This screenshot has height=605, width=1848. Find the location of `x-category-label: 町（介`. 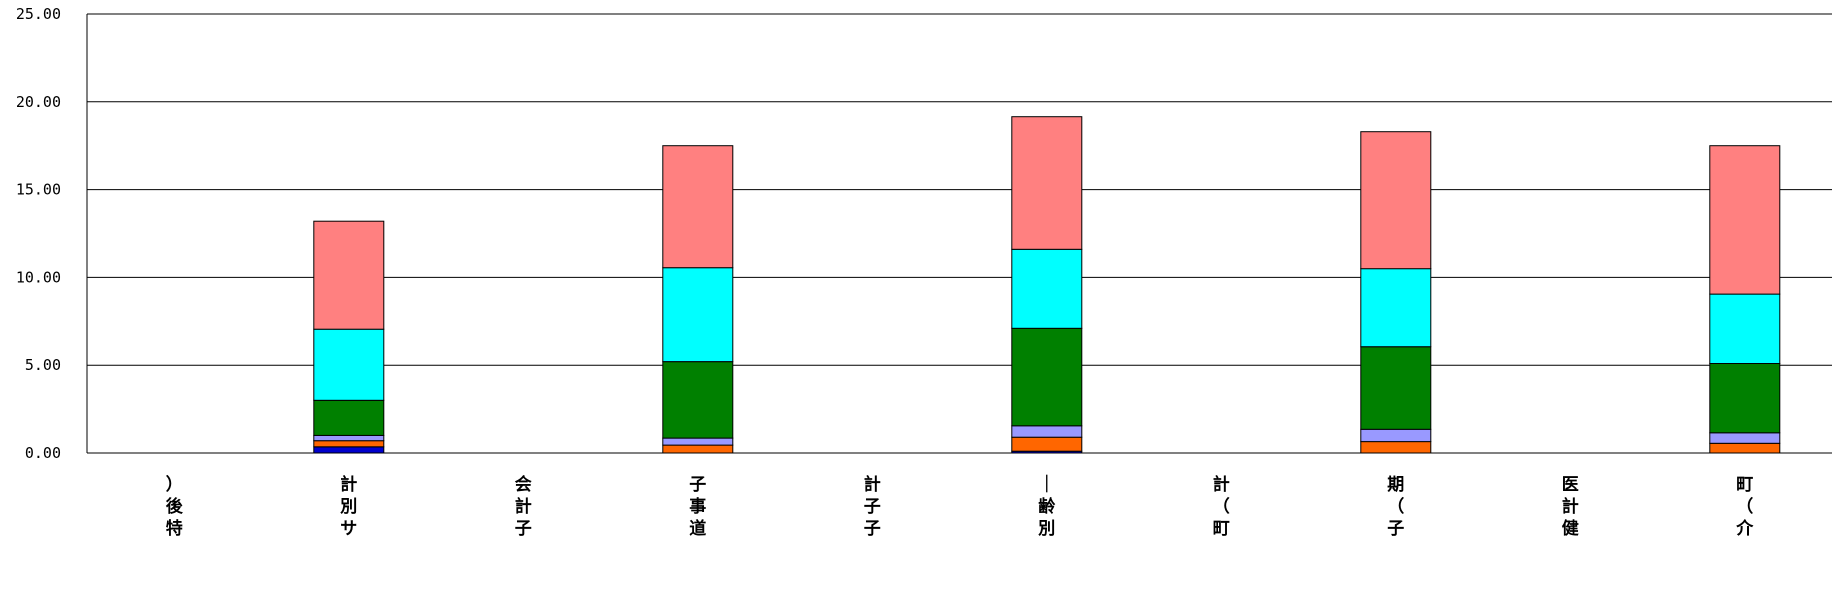

x-category-label: 町（介 is located at coordinates (1744, 507).